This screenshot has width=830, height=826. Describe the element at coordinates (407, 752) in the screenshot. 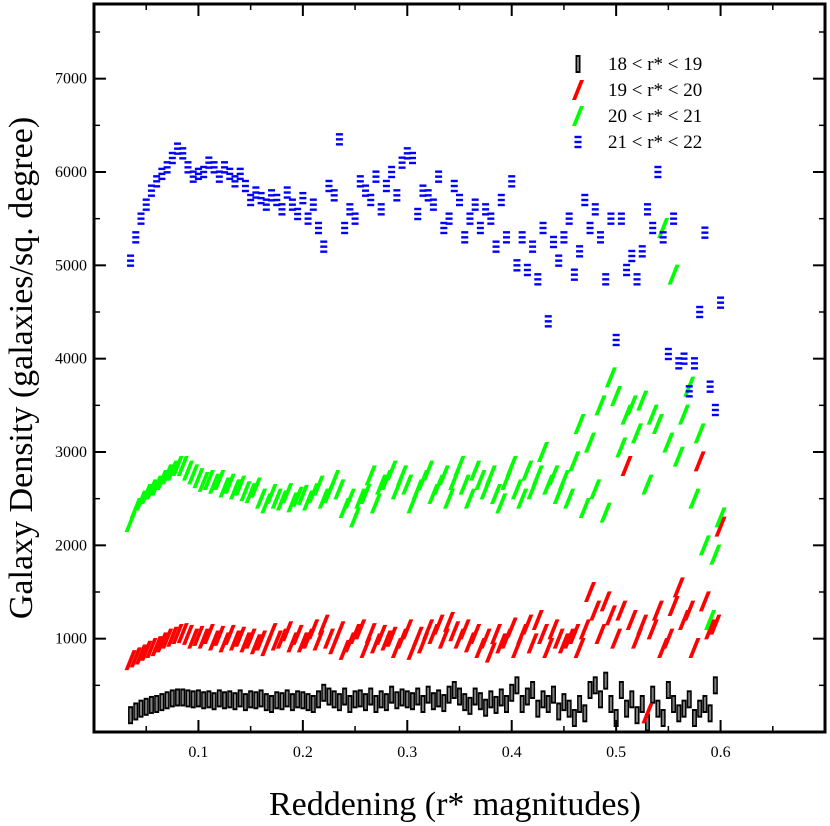

I see `x-tick-label: 0.3` at that location.